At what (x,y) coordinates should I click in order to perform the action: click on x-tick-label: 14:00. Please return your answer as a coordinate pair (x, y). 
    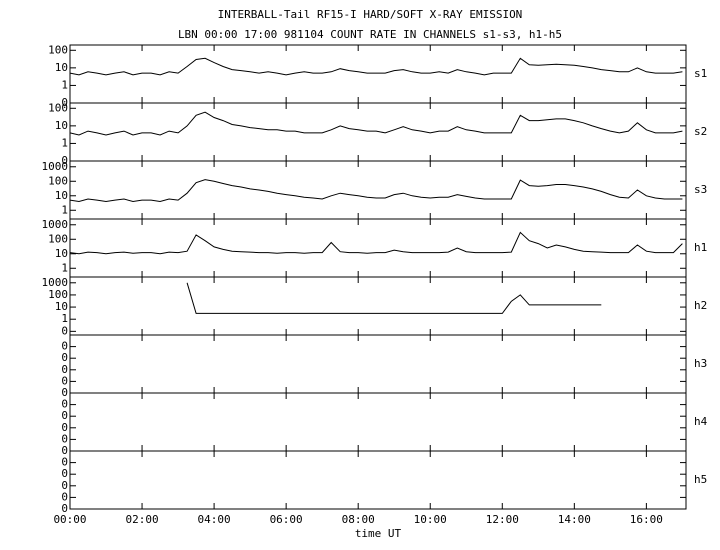
    Looking at the image, I should click on (574, 519).